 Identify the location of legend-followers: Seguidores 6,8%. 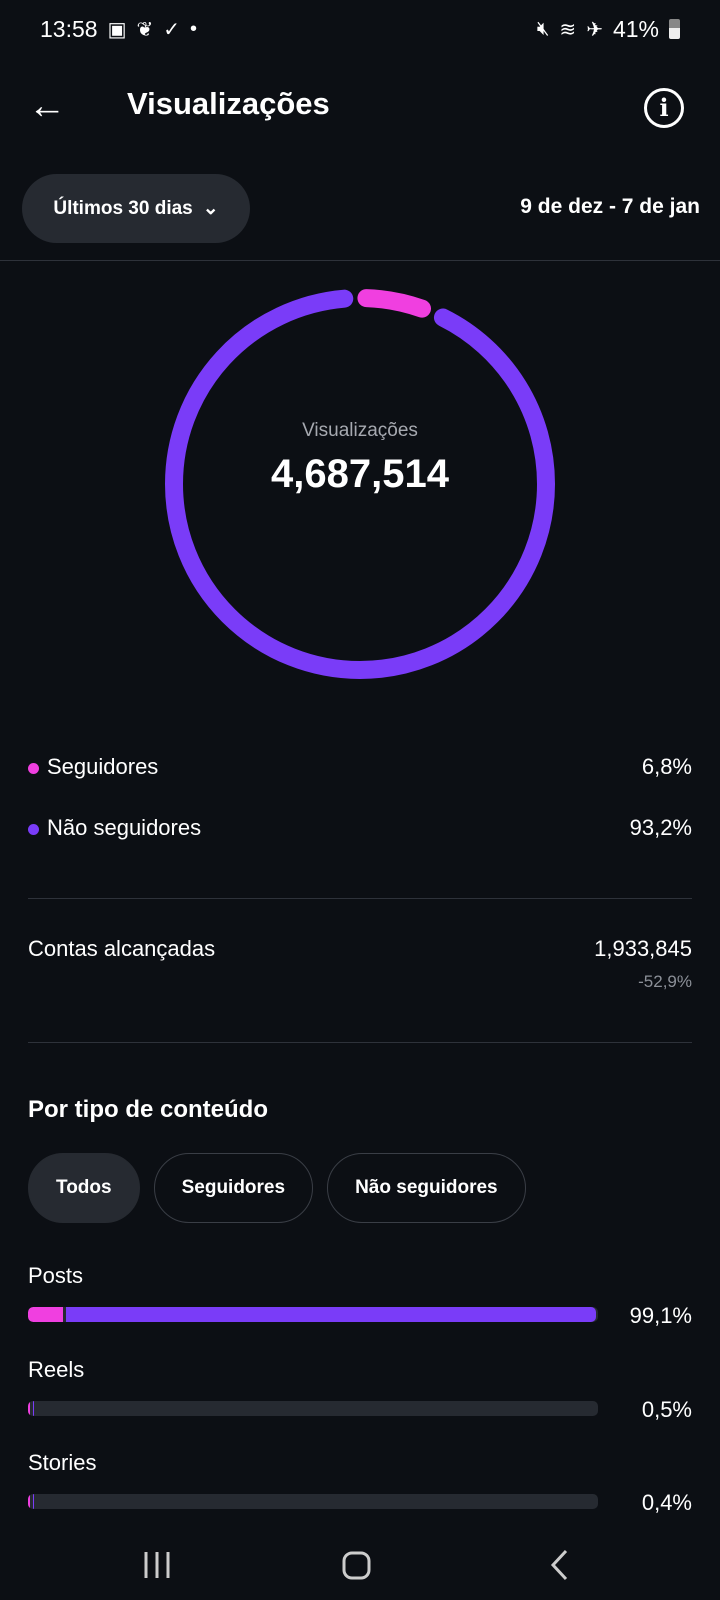
(360, 767).